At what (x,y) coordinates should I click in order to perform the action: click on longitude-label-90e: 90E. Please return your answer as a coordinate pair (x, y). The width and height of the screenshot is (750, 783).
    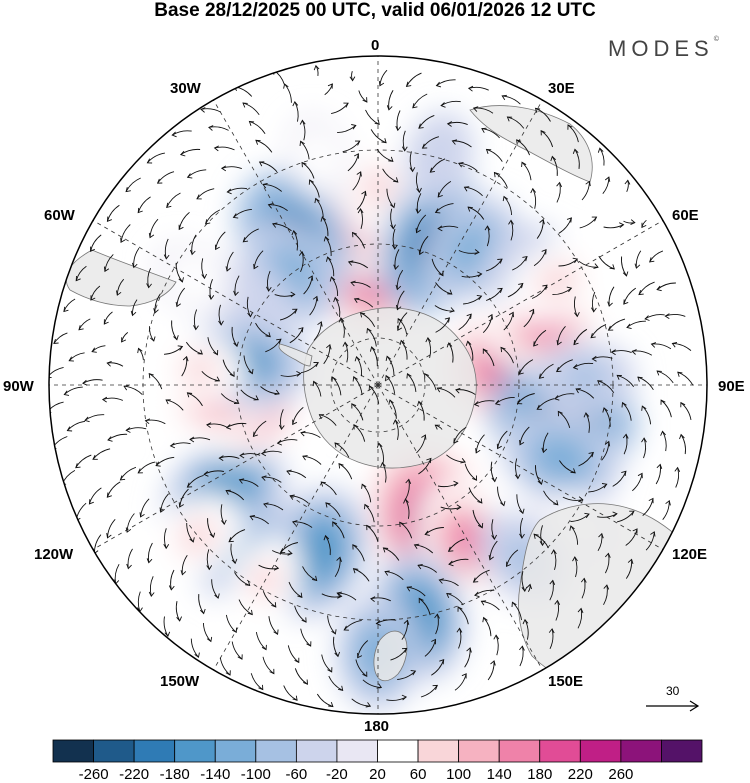
    Looking at the image, I should click on (731, 386).